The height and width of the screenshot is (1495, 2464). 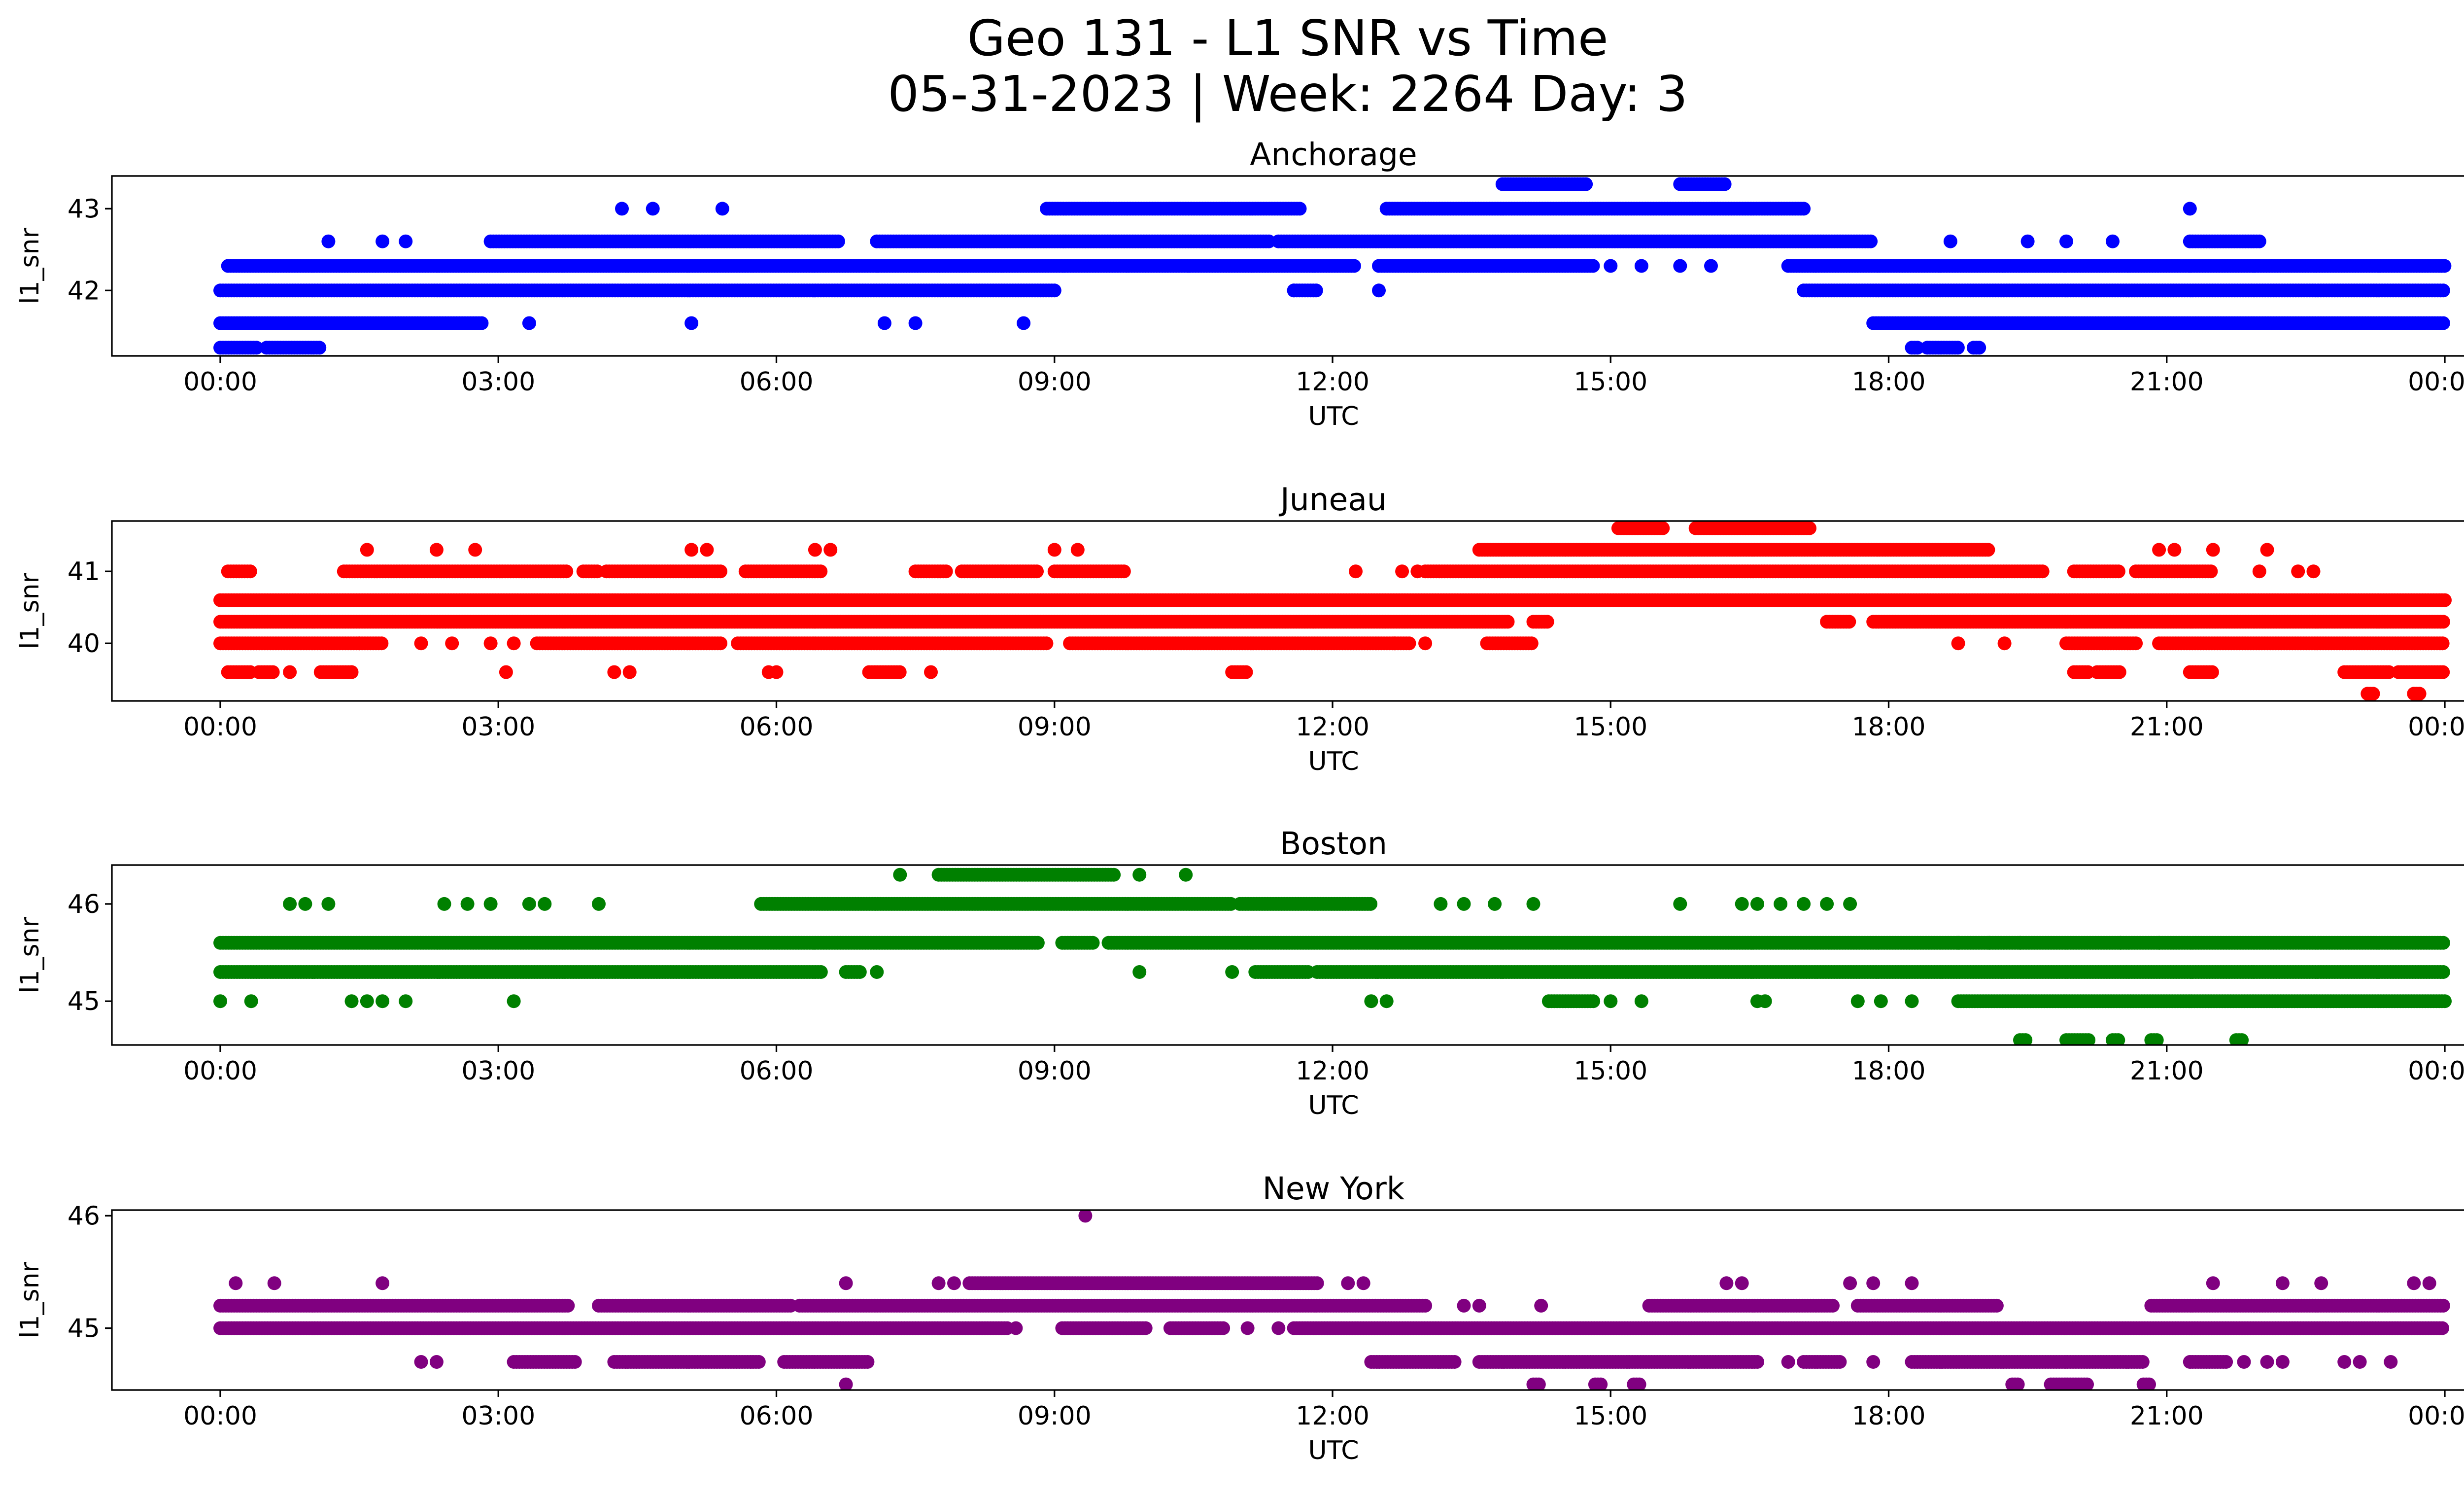 I want to click on x-tick-label: 18:00, so click(x=1889, y=382).